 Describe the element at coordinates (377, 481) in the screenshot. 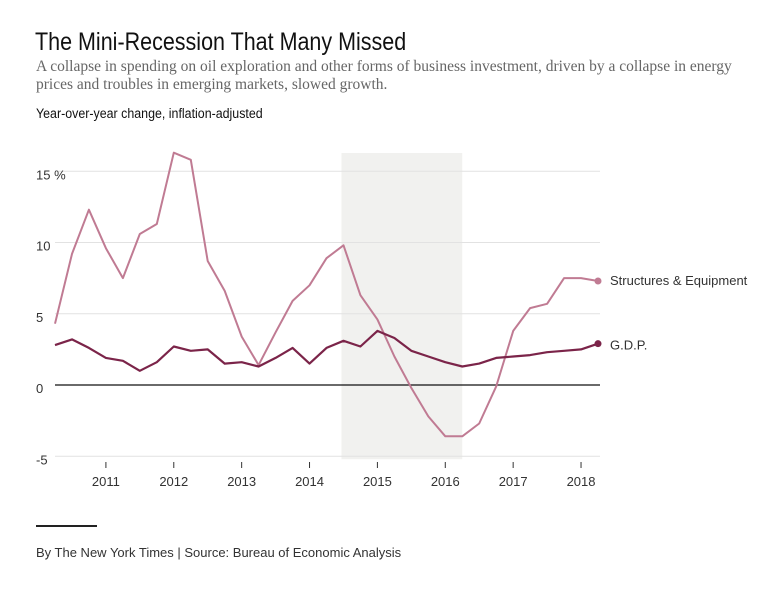

I see `x-tick-label: 2015` at that location.